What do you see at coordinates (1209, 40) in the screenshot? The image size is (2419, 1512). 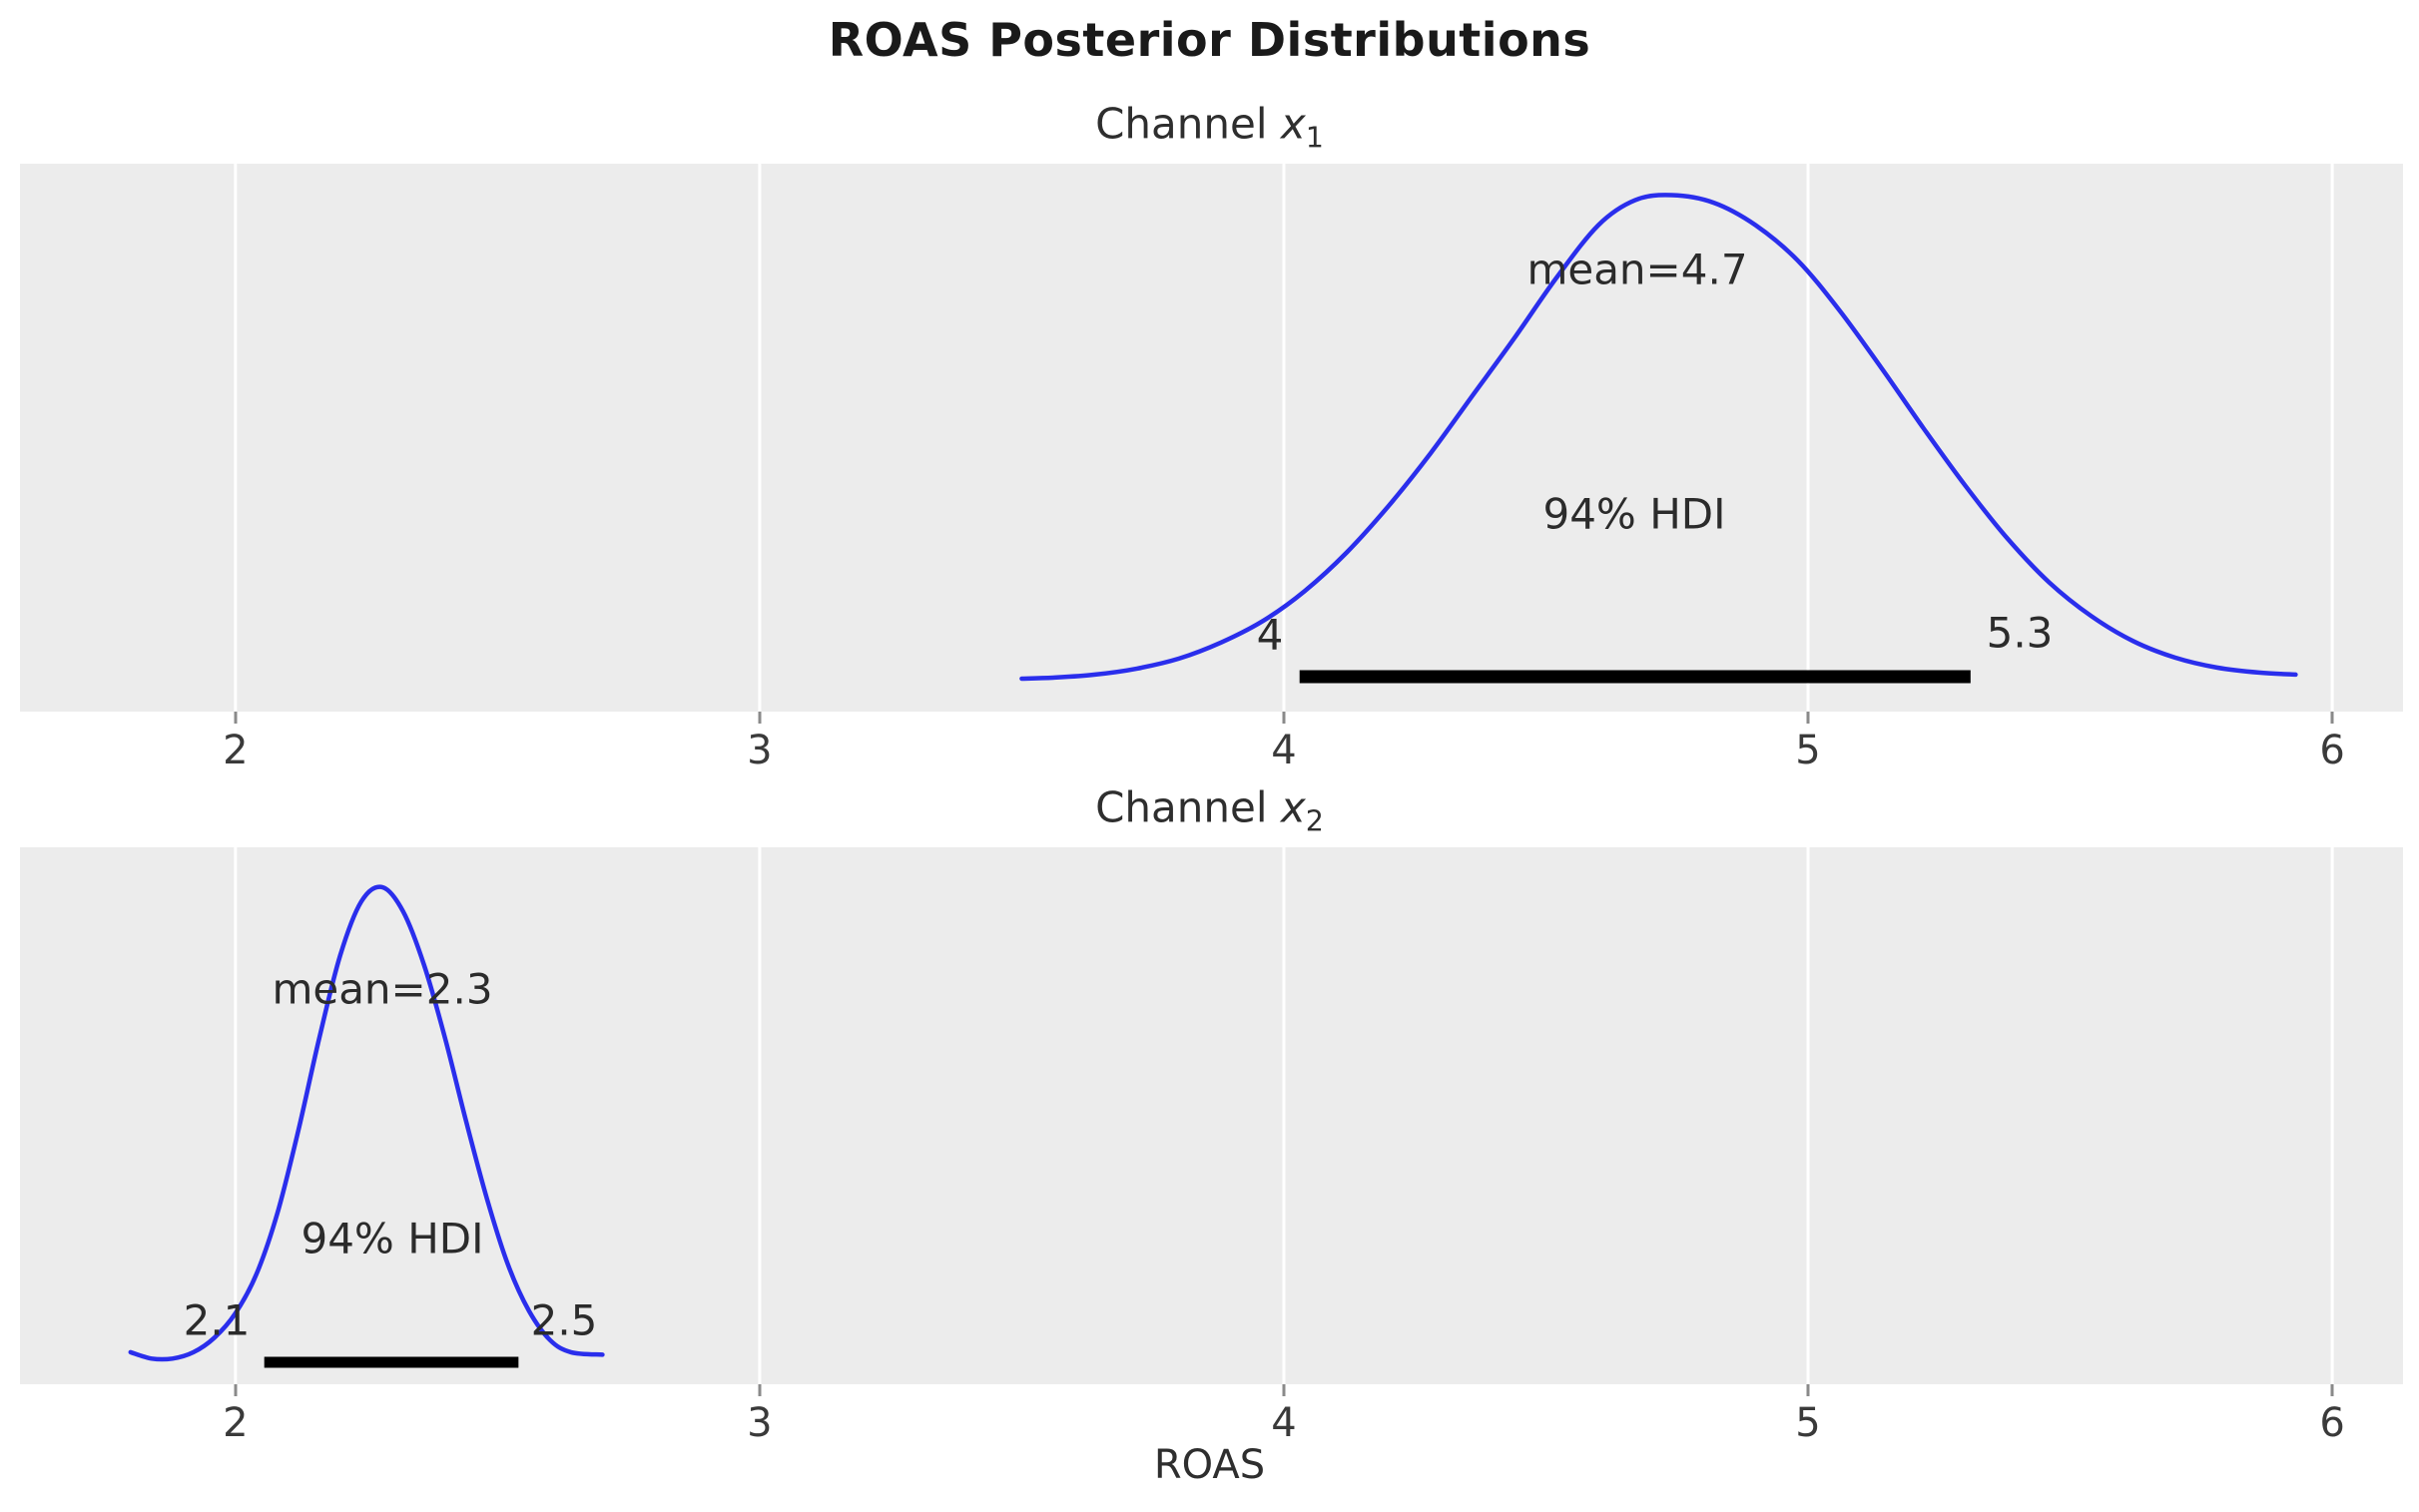 I see `figure-title: ROAS Posterior Distributions` at bounding box center [1209, 40].